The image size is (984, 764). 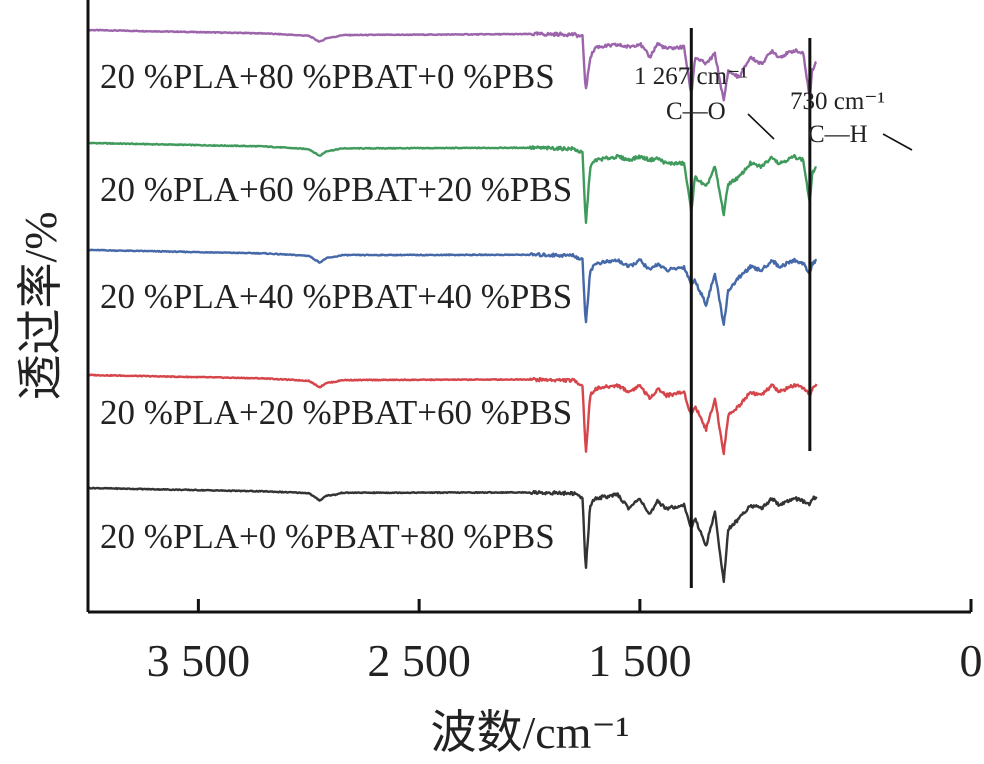 I want to click on annotation-wavenumber-1: 1 267 cm⁻¹, so click(x=691, y=76).